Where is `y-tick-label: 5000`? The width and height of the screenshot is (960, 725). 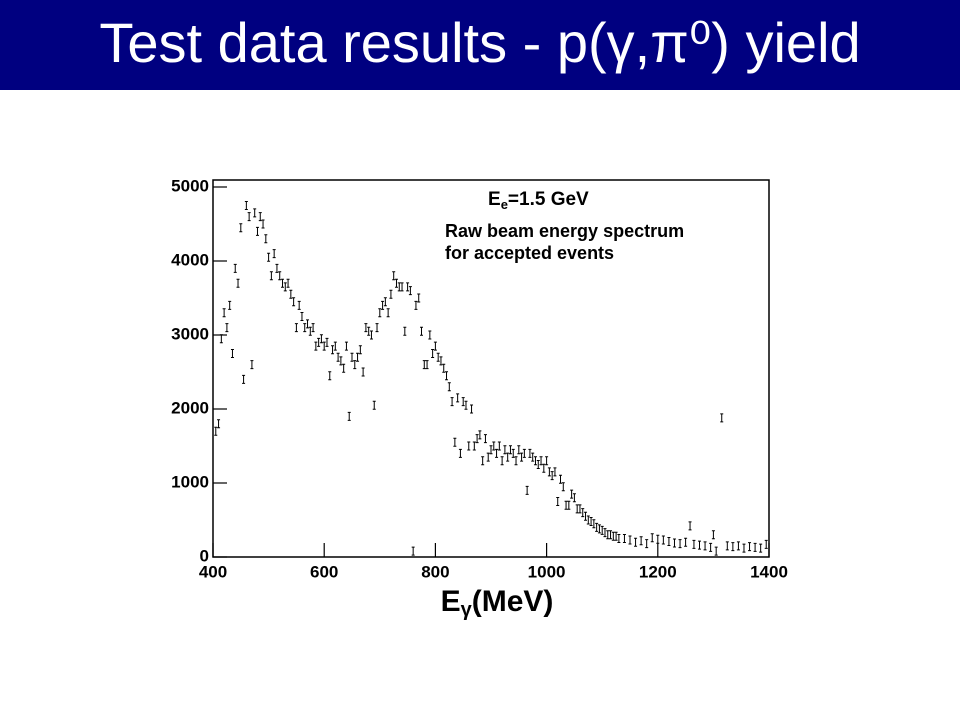 y-tick-label: 5000 is located at coordinates (190, 185).